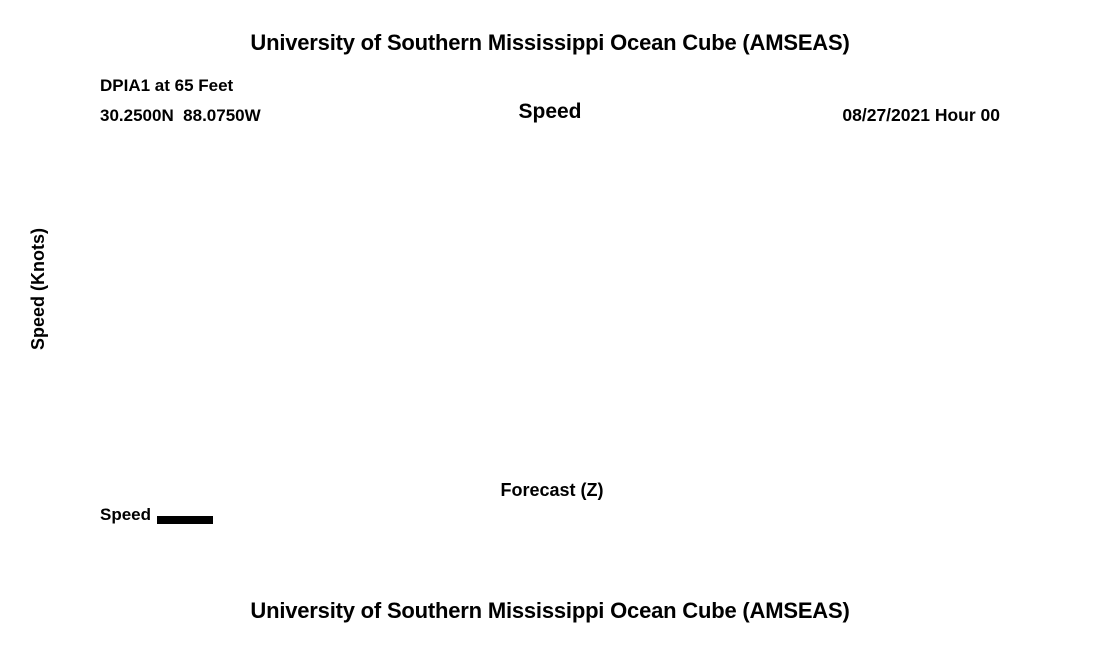  I want to click on legend-line-swatch, so click(185, 520).